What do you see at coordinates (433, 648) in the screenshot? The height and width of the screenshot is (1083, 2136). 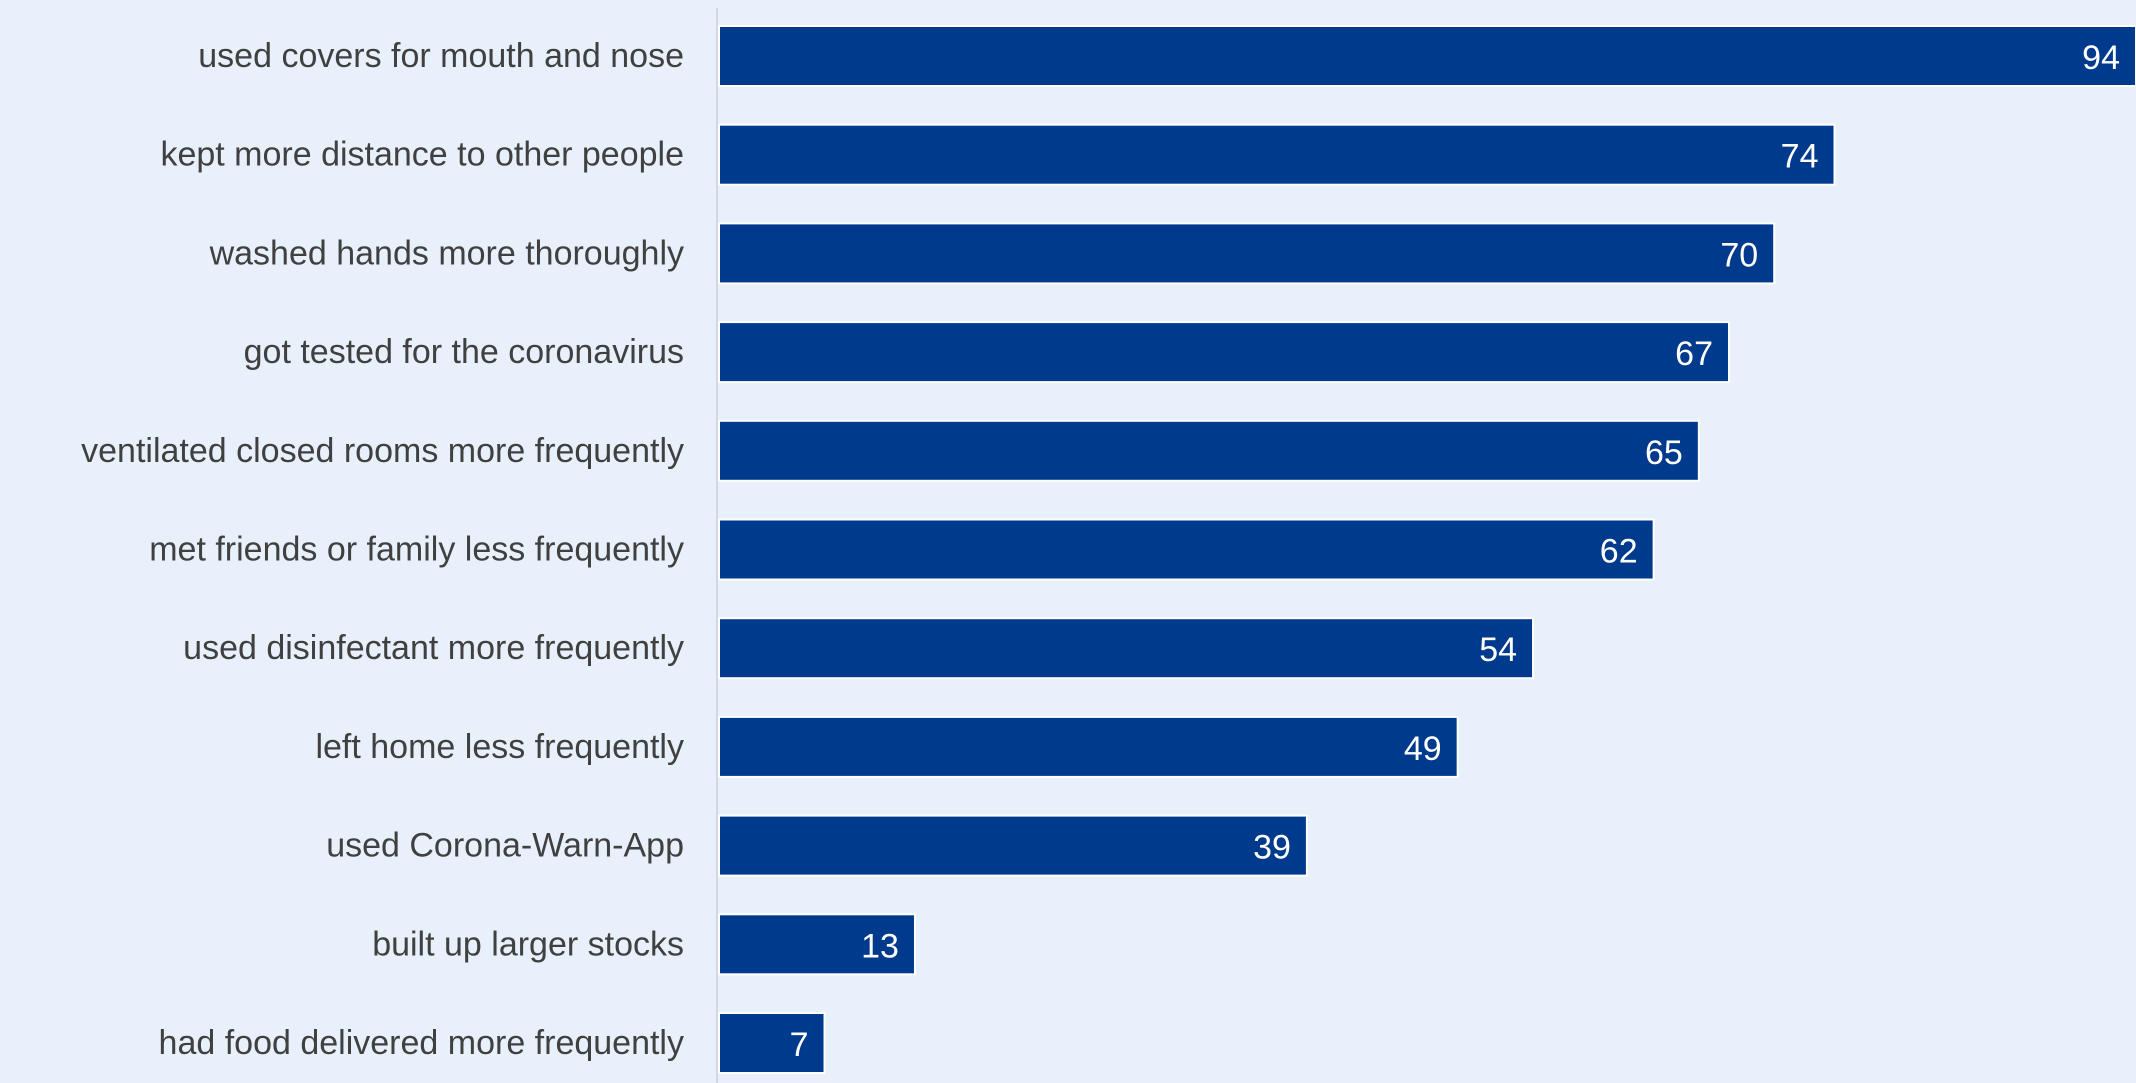 I see `category-label: used disinfectant more frequently` at bounding box center [433, 648].